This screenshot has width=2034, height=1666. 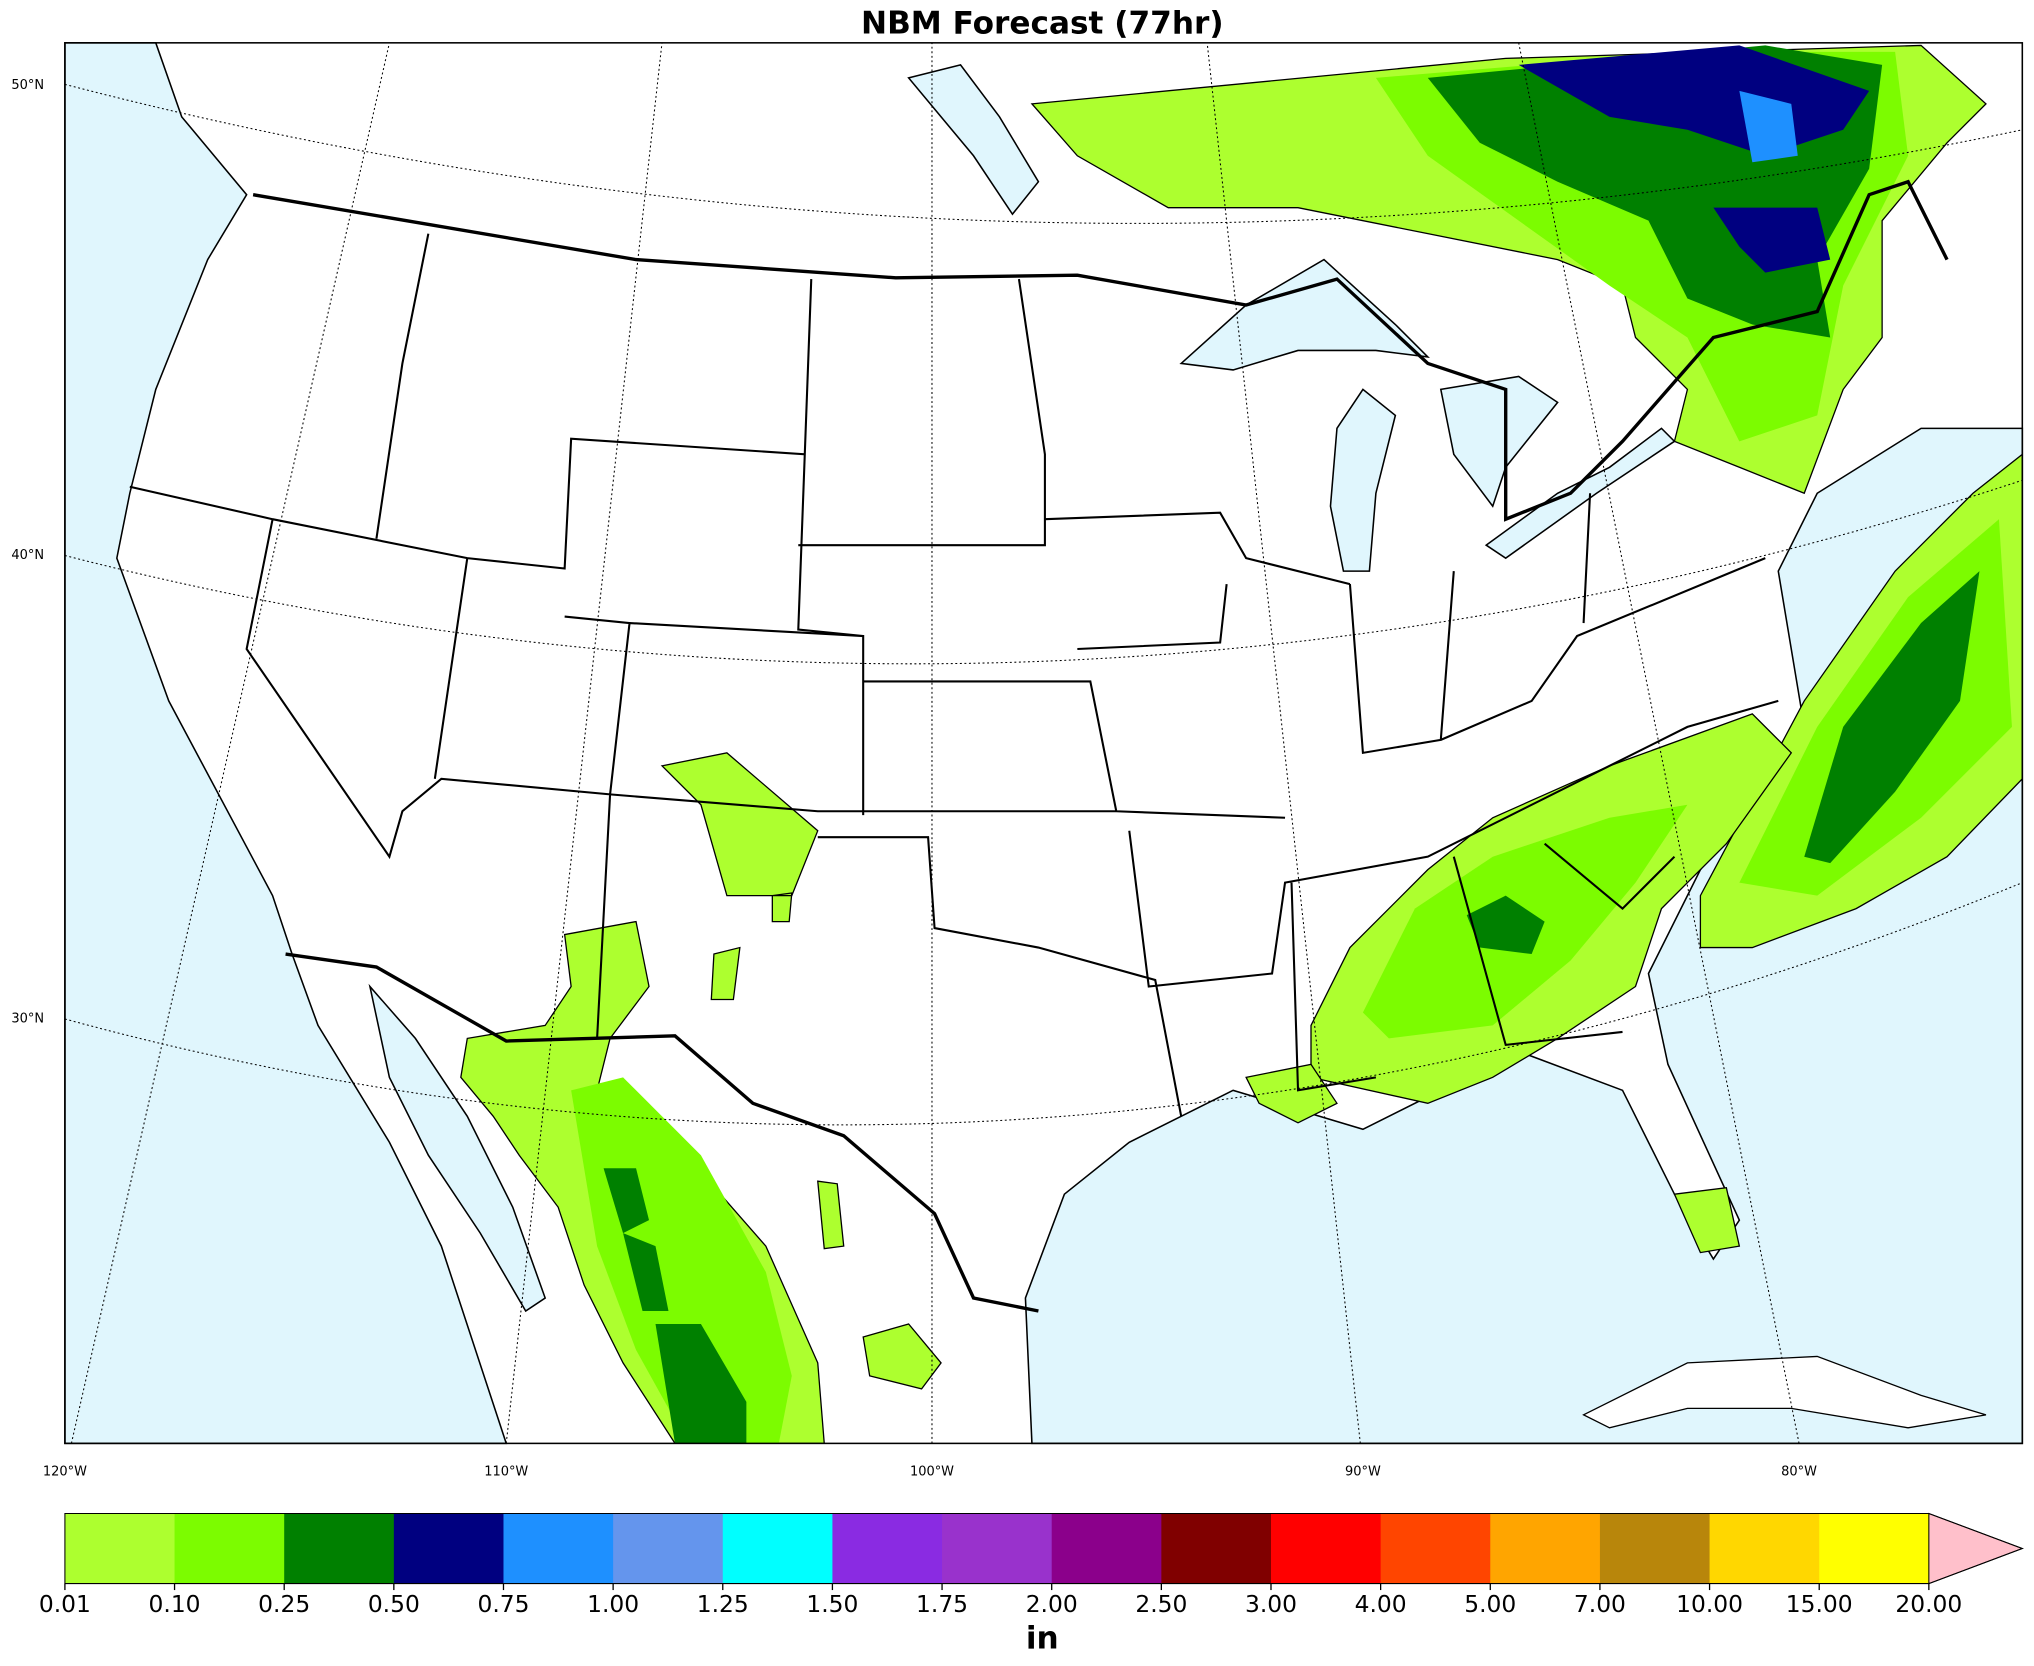 What do you see at coordinates (27, 85) in the screenshot?
I see `lat-label: 50°N` at bounding box center [27, 85].